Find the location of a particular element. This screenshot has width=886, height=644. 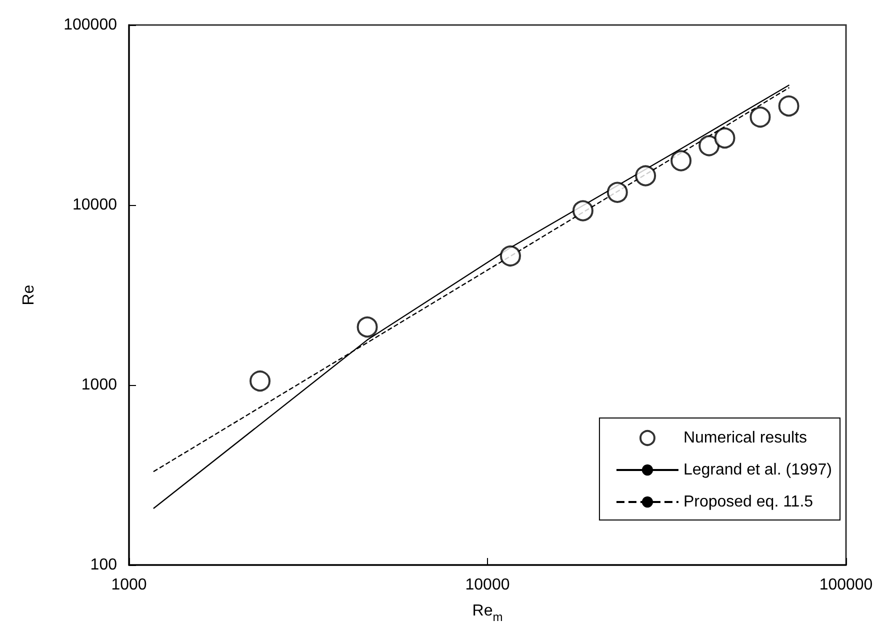

x-tick-label: 10000 is located at coordinates (487, 585).